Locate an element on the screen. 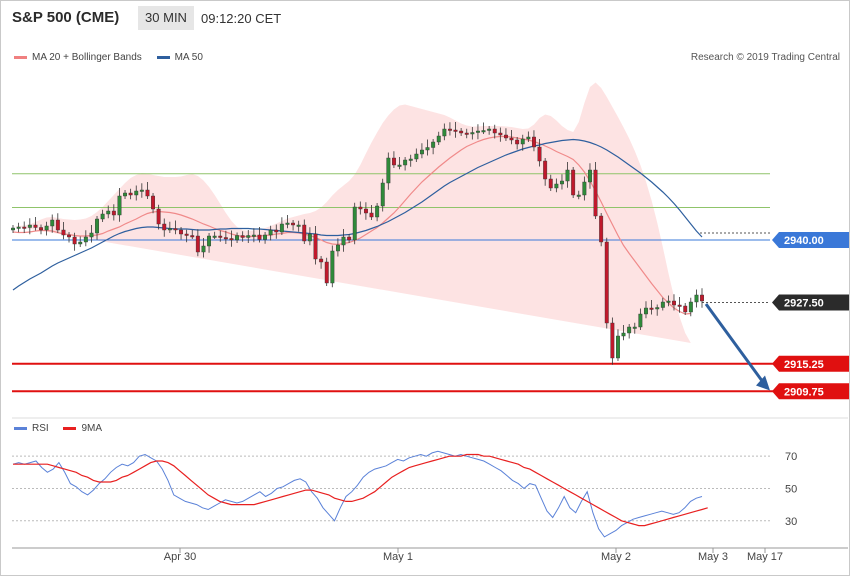 This screenshot has width=850, height=576. price-tag-label-3: 2927.50 is located at coordinates (804, 304).